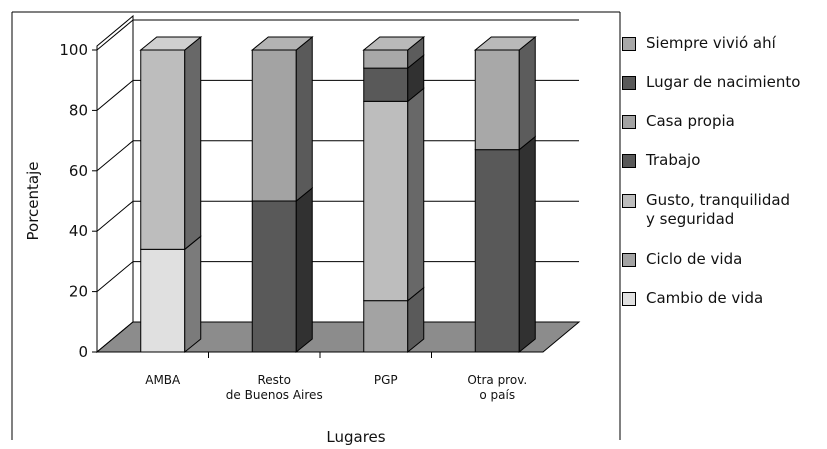 Image resolution: width=827 pixels, height=449 pixels. What do you see at coordinates (115, 184) in the screenshot?
I see `side-wall` at bounding box center [115, 184].